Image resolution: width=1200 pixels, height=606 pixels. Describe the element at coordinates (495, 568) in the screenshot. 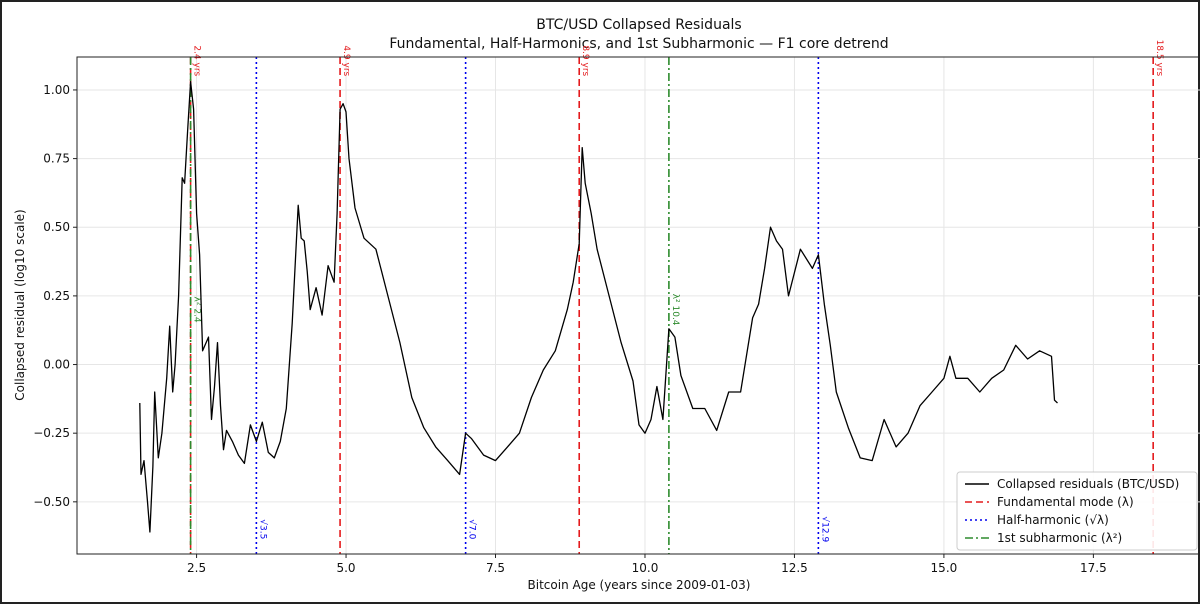

I see `x-tick-label: 7.5` at that location.